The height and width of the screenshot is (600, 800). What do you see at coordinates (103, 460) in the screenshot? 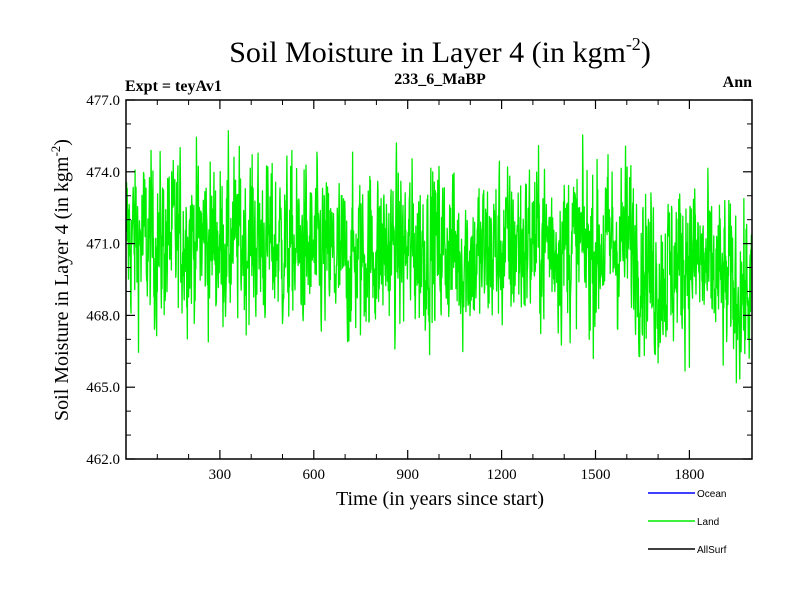
I see `y-tick-label: 462.0` at bounding box center [103, 460].